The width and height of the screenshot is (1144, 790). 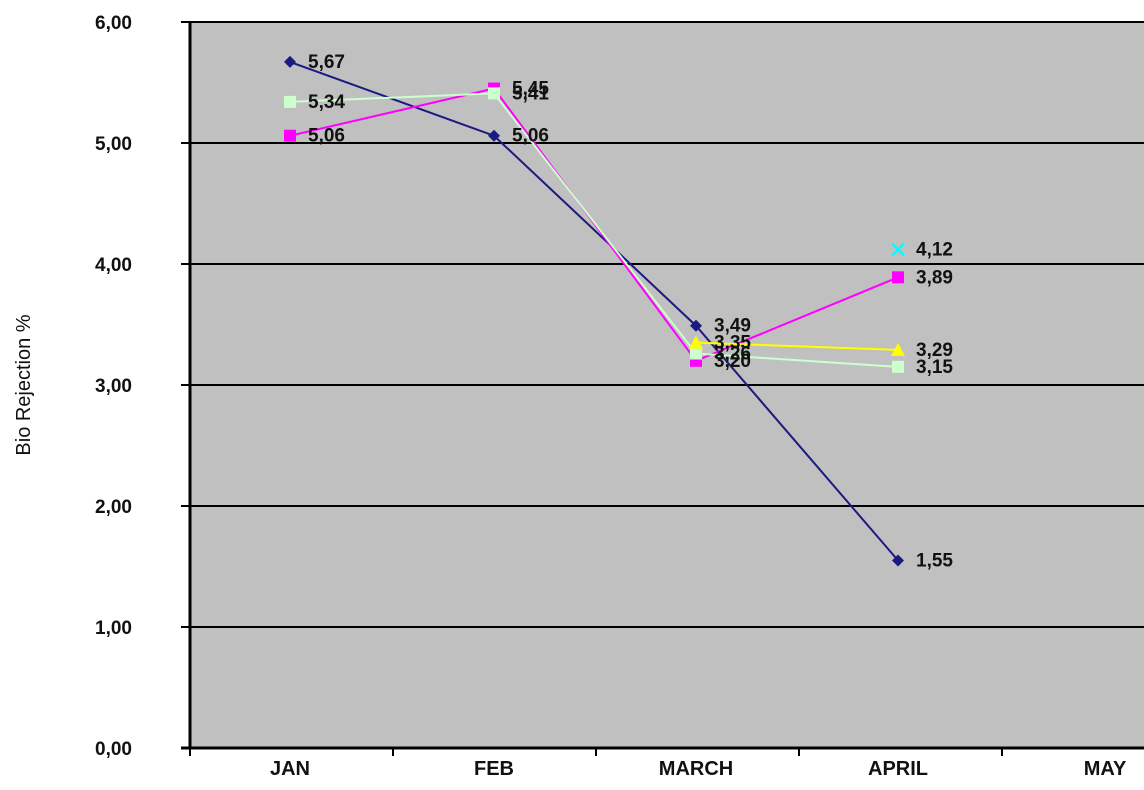 I want to click on data-label: 3,89, so click(x=934, y=277).